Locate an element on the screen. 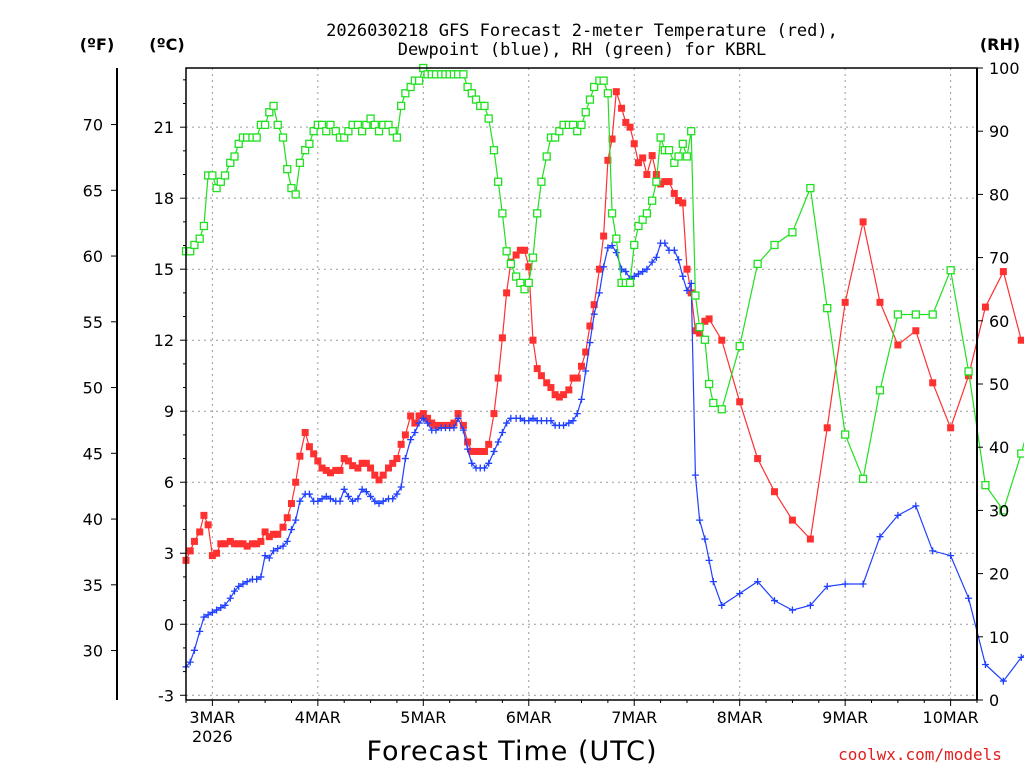 The width and height of the screenshot is (1024, 768). rh-tick-label: 50 is located at coordinates (999, 384).